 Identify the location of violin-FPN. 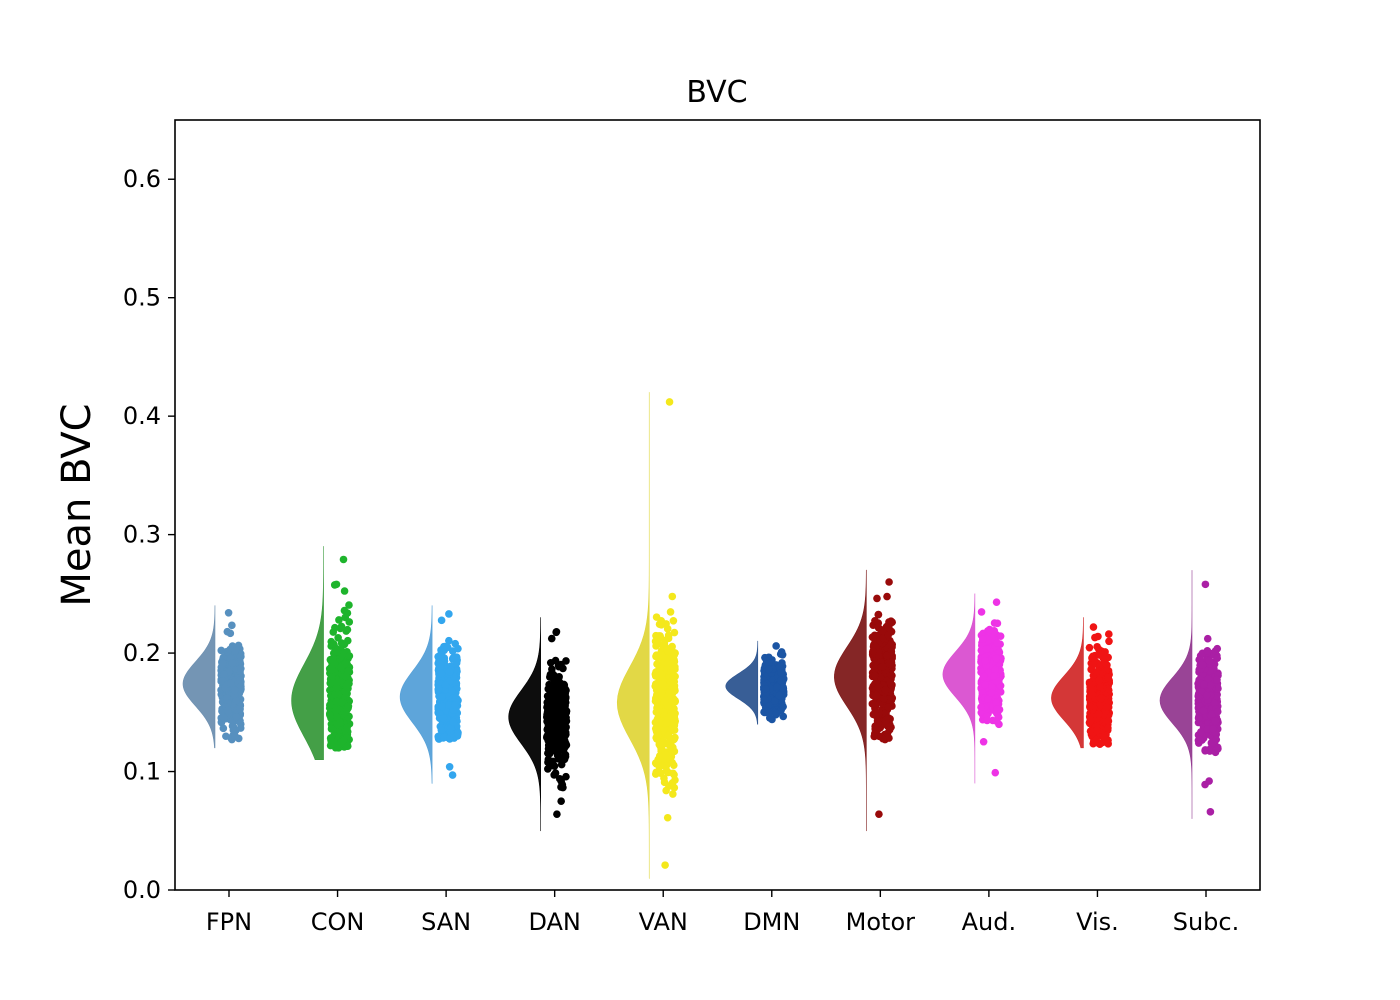
(199, 677).